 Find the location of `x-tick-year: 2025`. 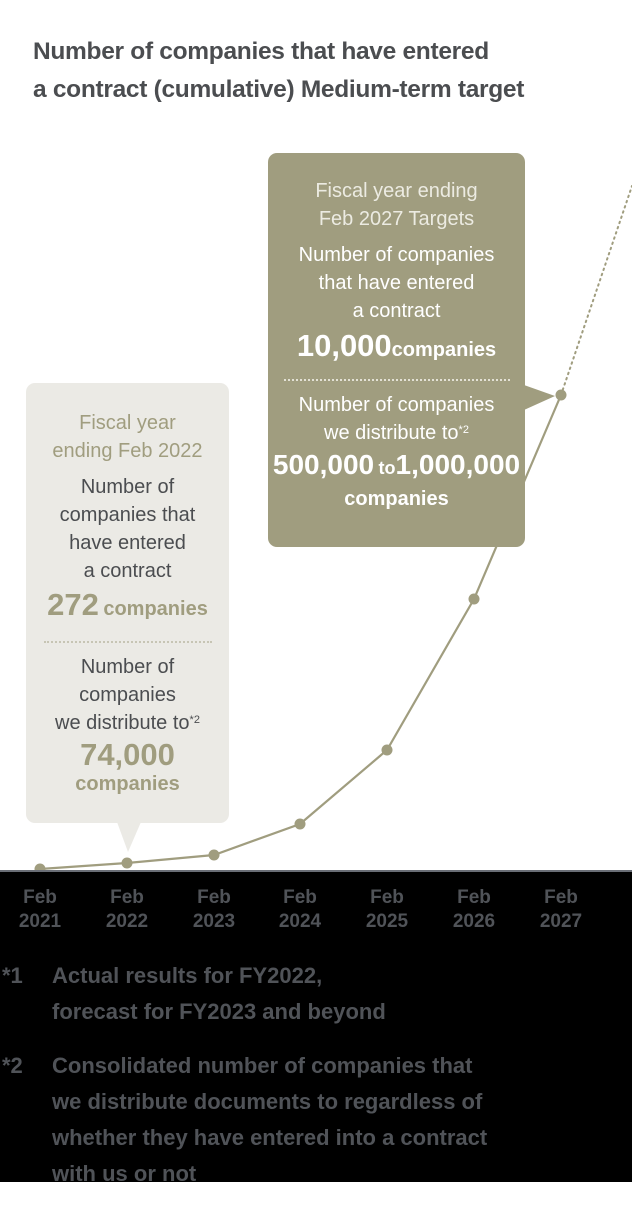

x-tick-year: 2025 is located at coordinates (387, 921).